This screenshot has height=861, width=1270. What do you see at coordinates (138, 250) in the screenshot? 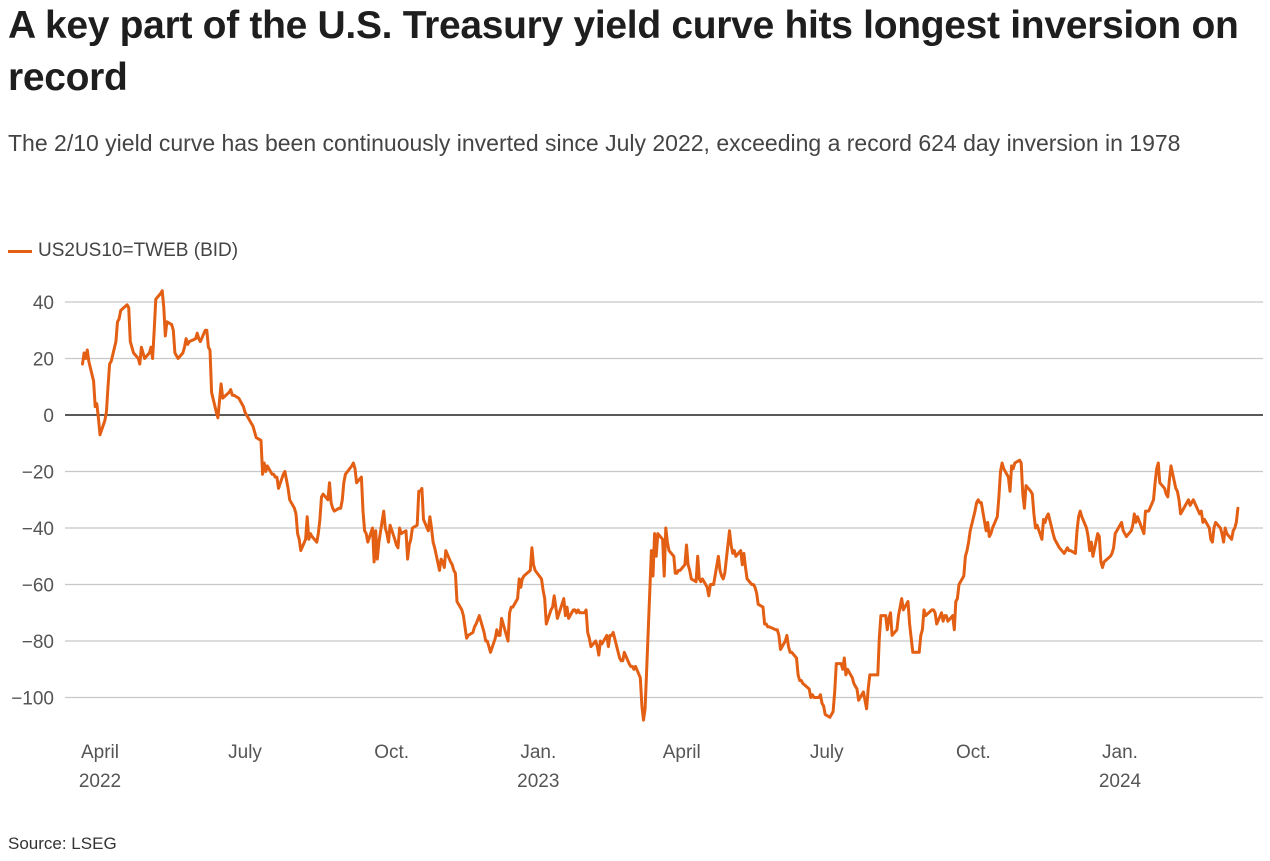
I see `legend-label: US2US10=TWEB (BID)` at bounding box center [138, 250].